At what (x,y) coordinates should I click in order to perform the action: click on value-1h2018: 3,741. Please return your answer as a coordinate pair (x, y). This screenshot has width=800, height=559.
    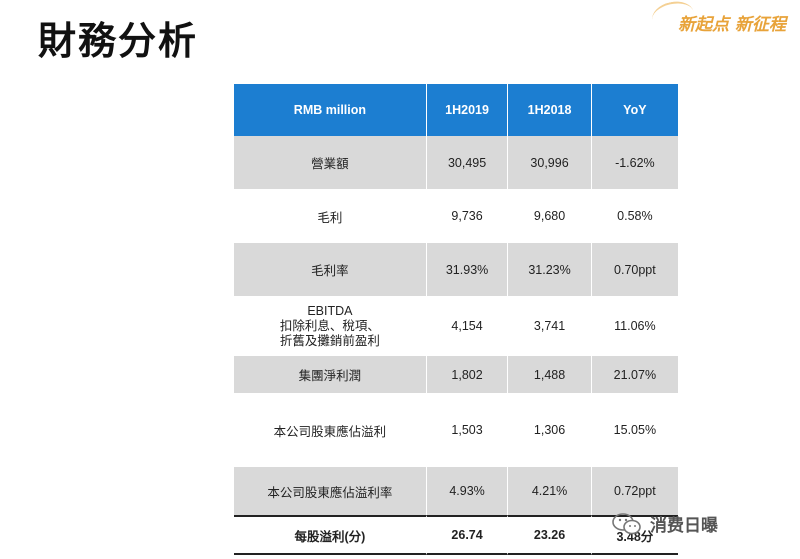
    Looking at the image, I should click on (550, 326).